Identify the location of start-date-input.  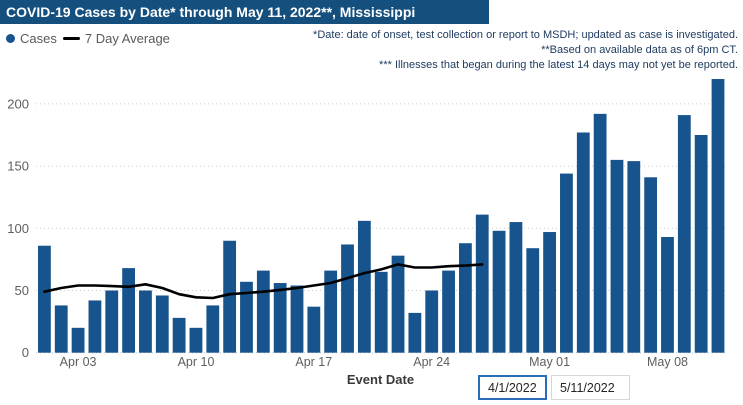
(512, 387).